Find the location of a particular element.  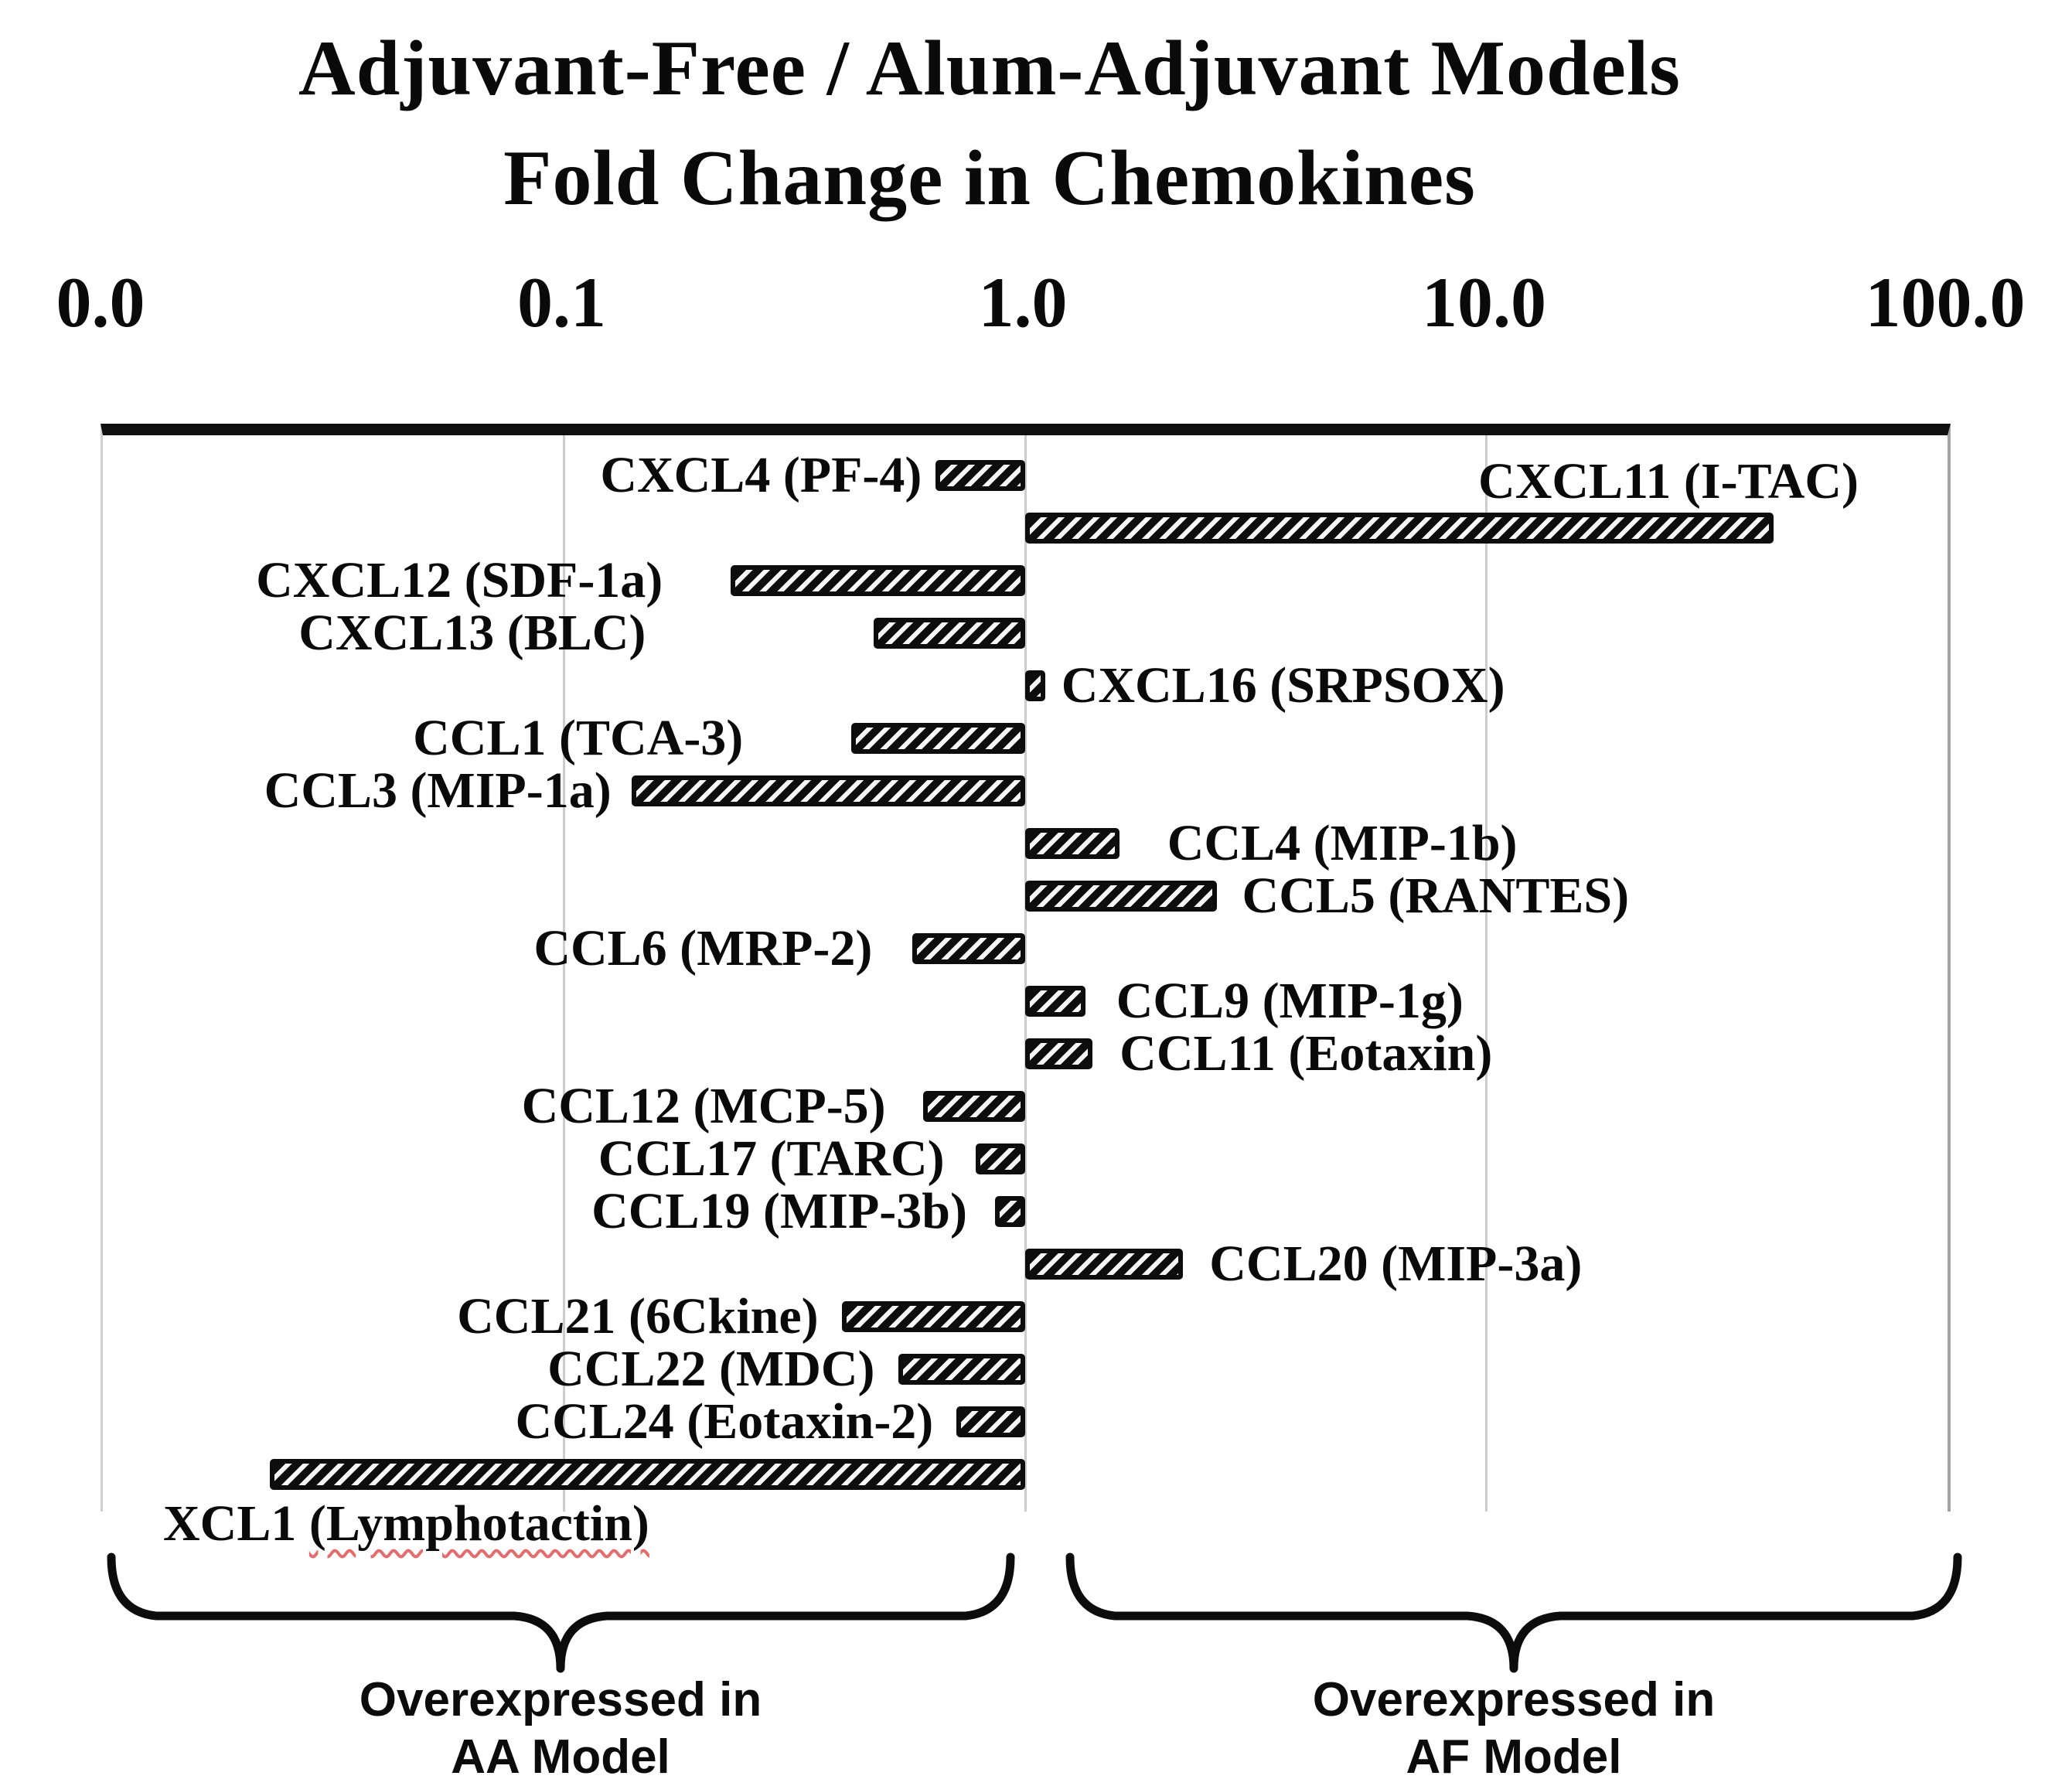

bar-cxcl4 is located at coordinates (980, 475).